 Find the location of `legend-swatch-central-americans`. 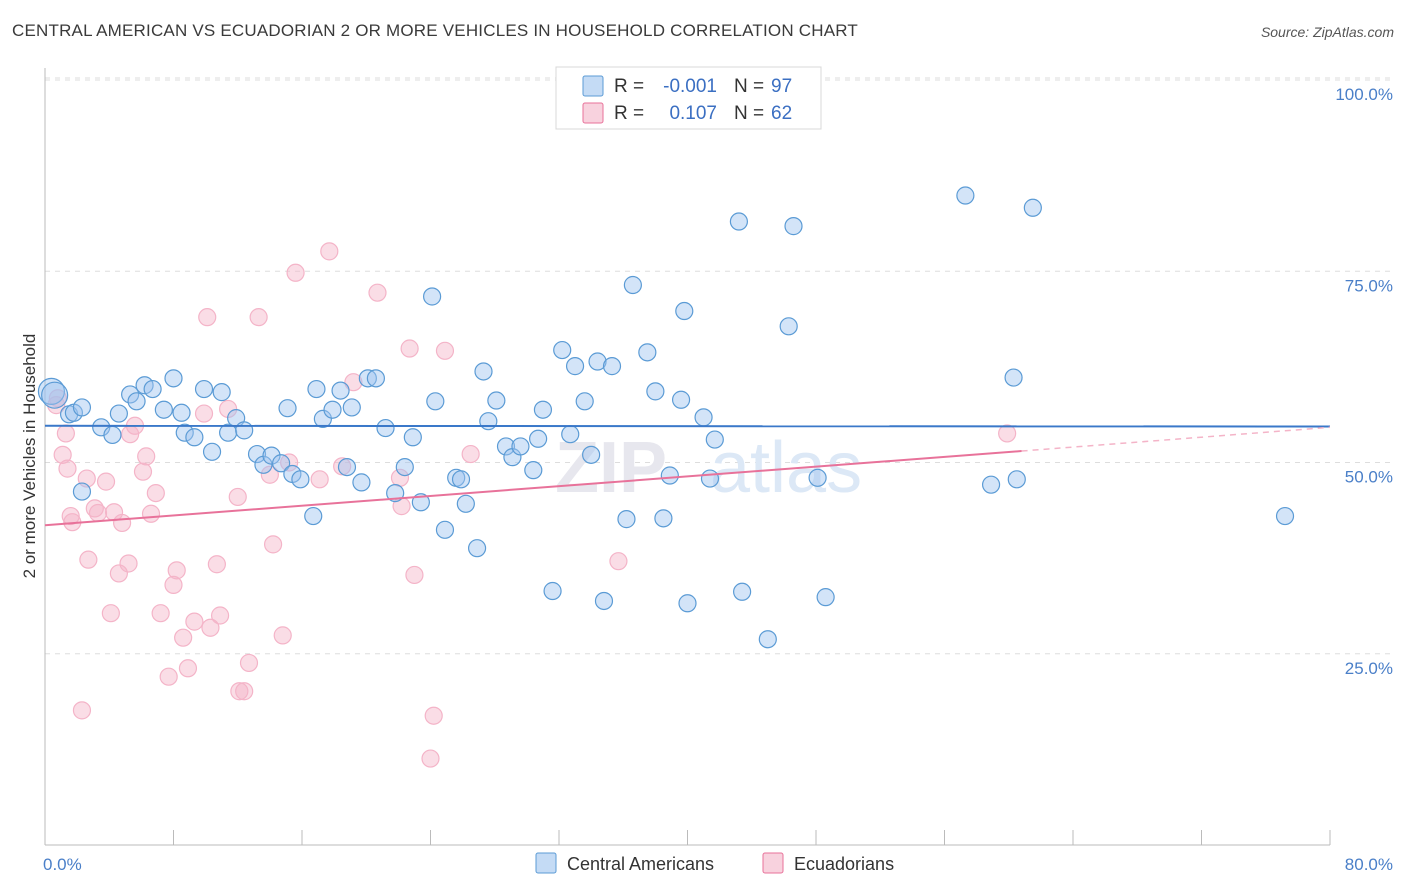

legend-swatch-central-americans is located at coordinates (593, 86).